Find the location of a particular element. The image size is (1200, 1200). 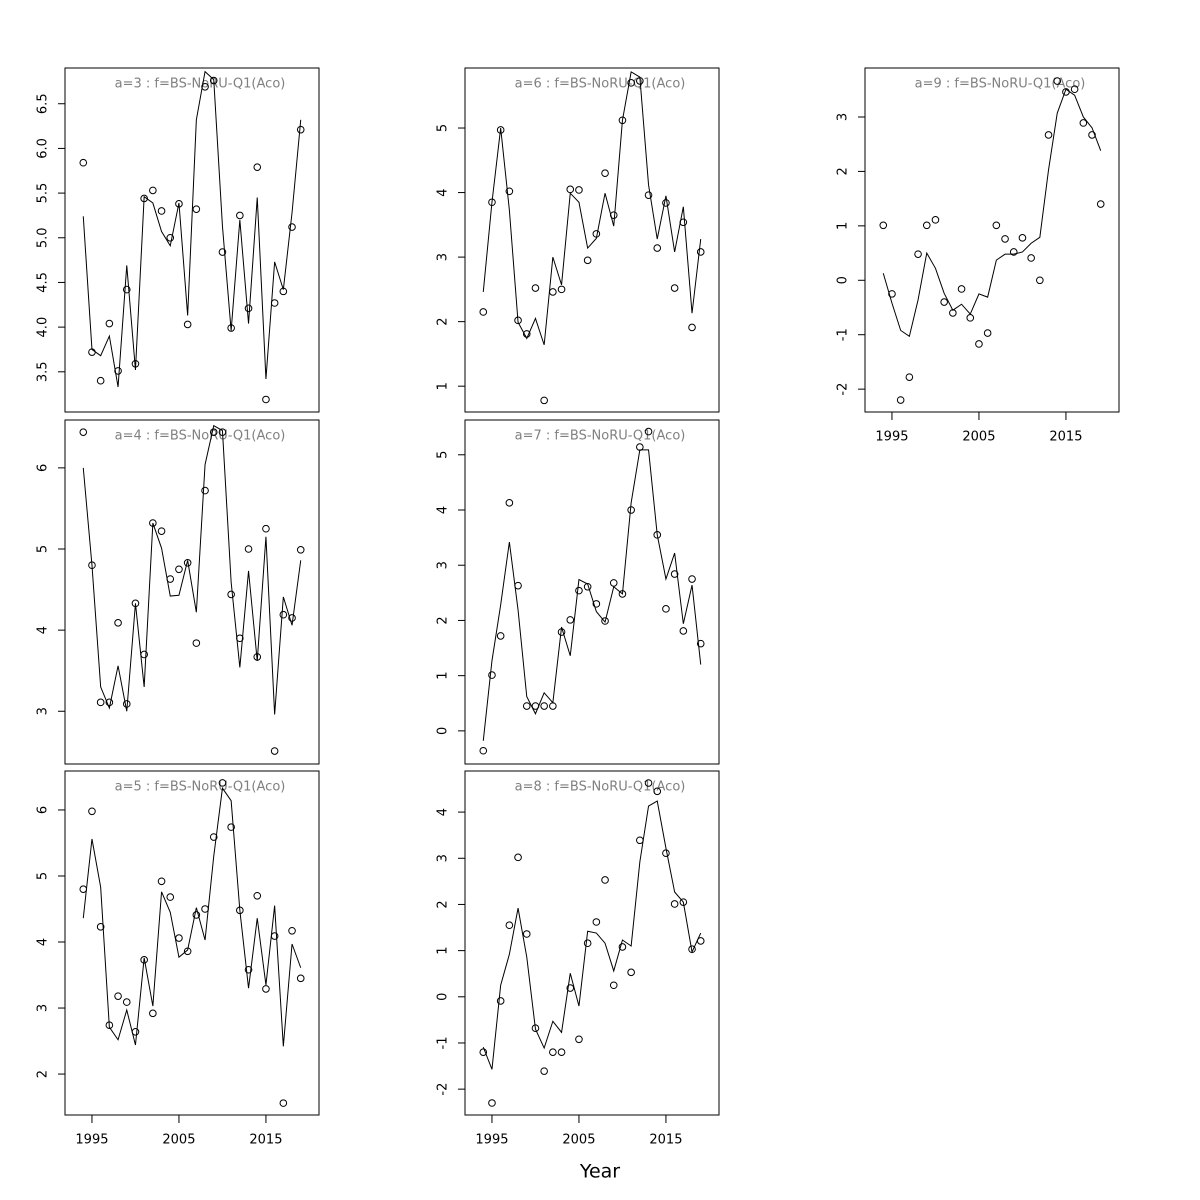

panel-title: a=5 : f=BS-NoRU-Q1(Aco) is located at coordinates (200, 787).